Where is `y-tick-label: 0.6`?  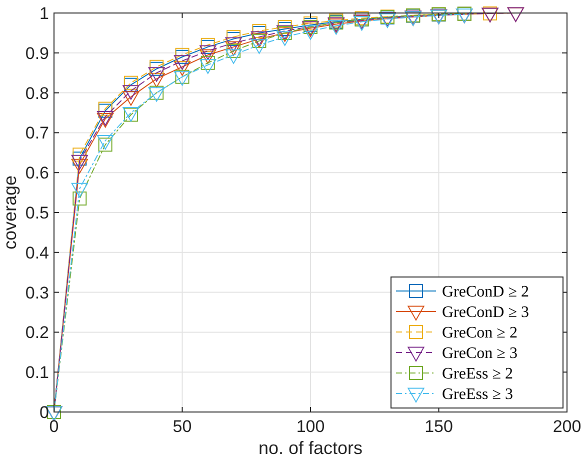 y-tick-label: 0.6 is located at coordinates (37, 173).